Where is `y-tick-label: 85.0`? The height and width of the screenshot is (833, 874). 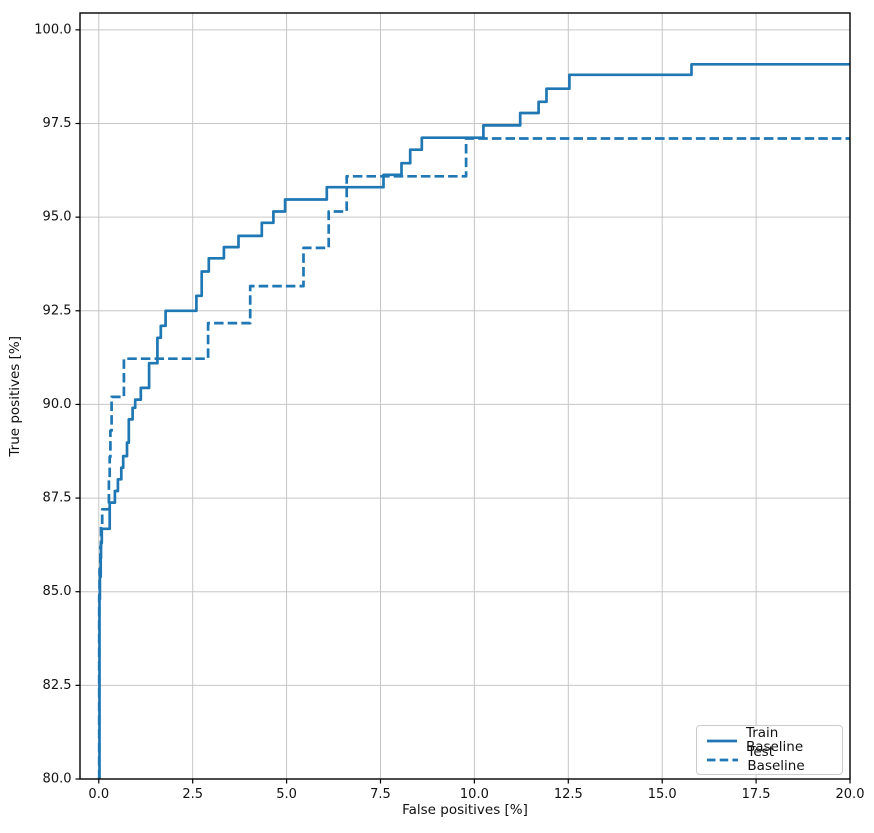 y-tick-label: 85.0 is located at coordinates (57, 591).